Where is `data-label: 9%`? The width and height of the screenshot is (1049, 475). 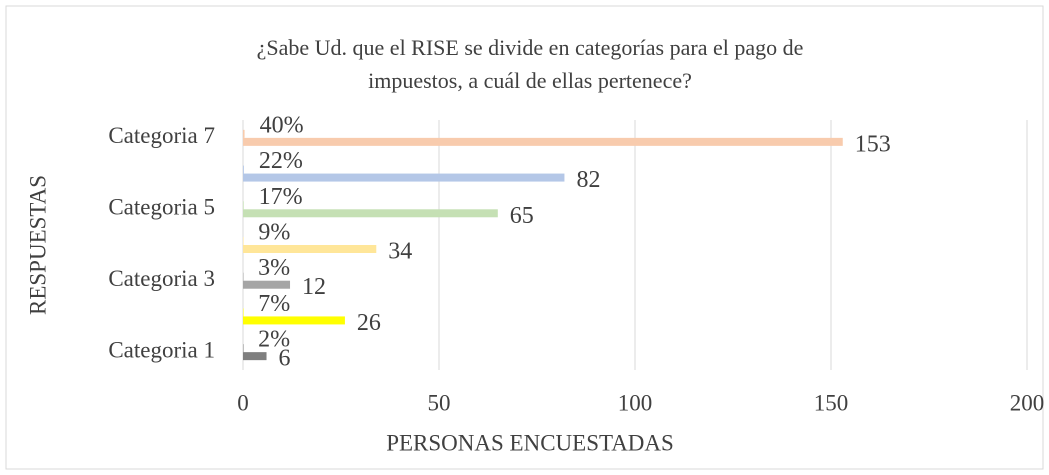 data-label: 9% is located at coordinates (274, 233).